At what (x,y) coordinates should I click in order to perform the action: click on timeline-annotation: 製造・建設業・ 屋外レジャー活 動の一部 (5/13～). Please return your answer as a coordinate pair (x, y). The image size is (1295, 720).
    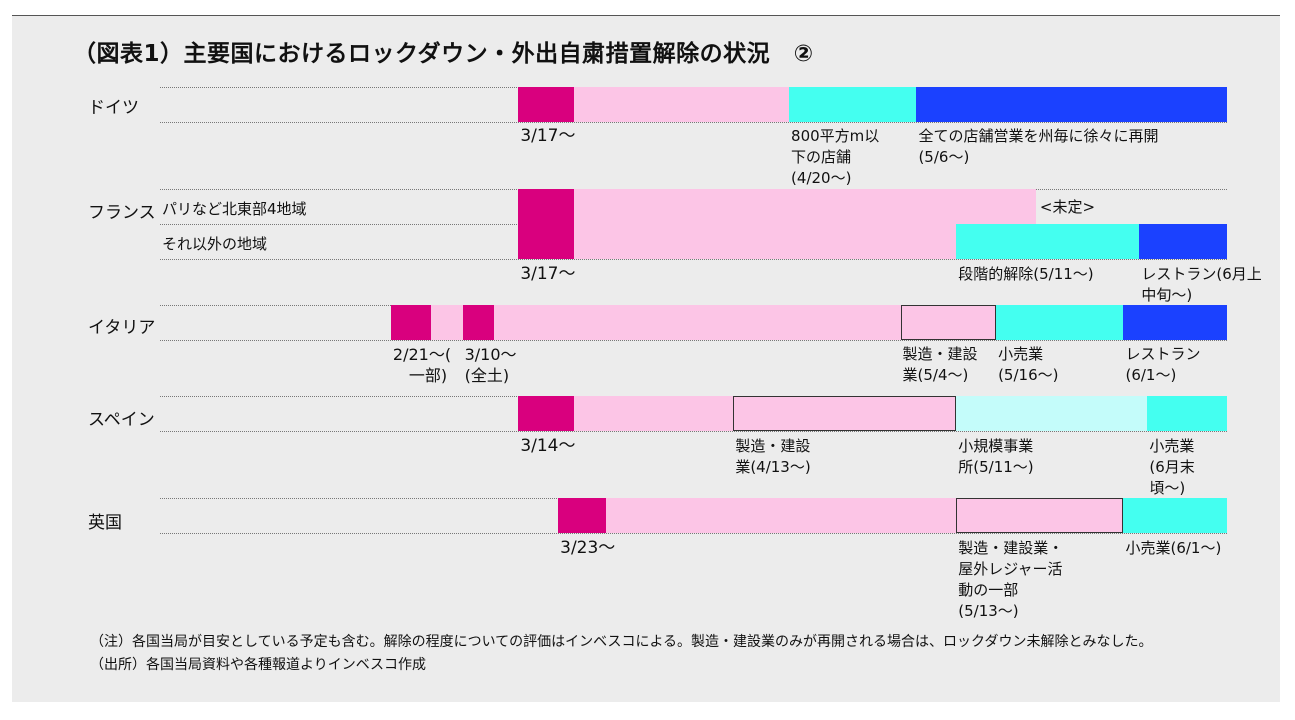
    Looking at the image, I should click on (1011, 579).